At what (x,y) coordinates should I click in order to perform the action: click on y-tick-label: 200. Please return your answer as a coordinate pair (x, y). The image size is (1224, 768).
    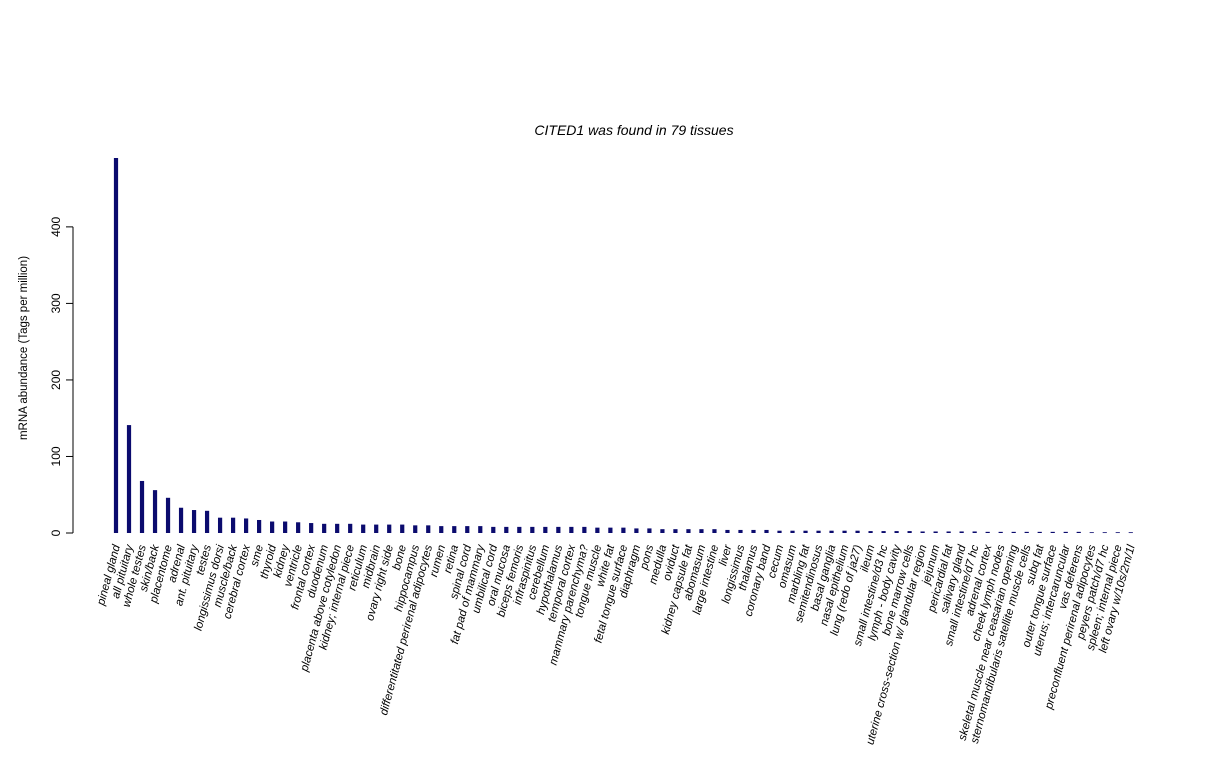
    Looking at the image, I should click on (56, 380).